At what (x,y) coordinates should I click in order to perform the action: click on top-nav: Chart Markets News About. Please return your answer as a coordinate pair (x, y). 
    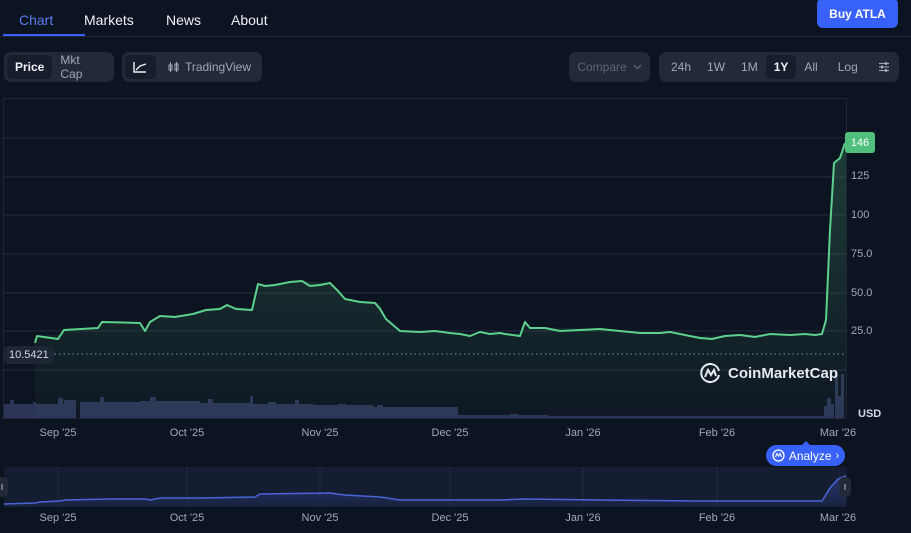
    Looking at the image, I should click on (455, 18).